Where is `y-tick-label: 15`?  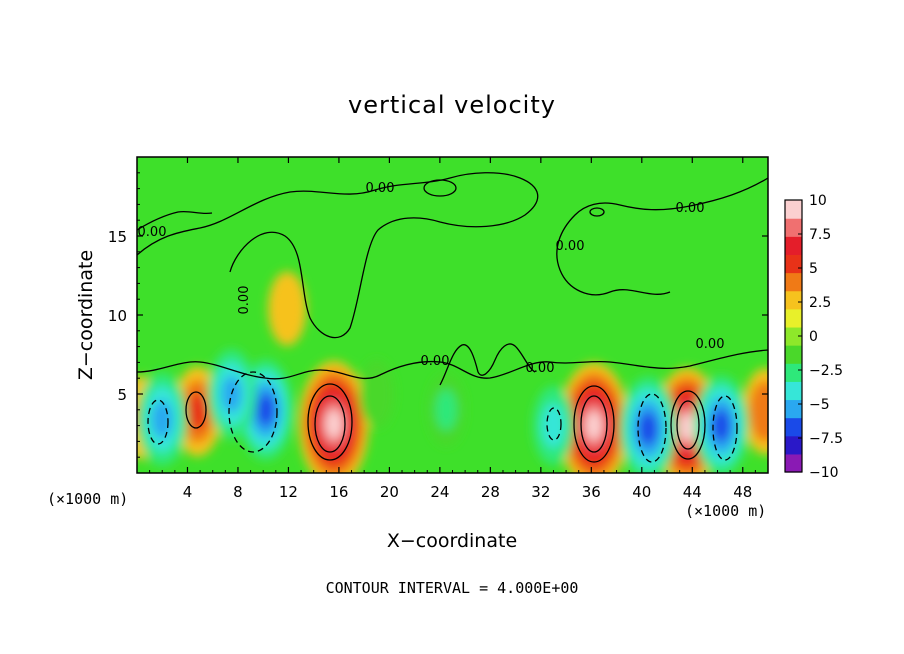 y-tick-label: 15 is located at coordinates (117, 237).